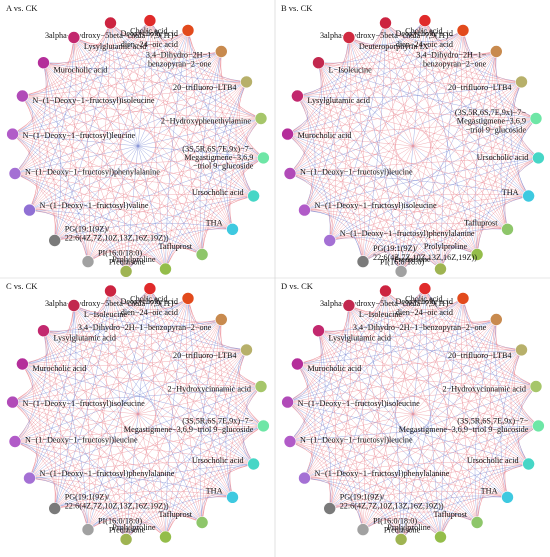  What do you see at coordinates (503, 157) in the screenshot?
I see `node-label: Ursocholic acid` at bounding box center [503, 157].